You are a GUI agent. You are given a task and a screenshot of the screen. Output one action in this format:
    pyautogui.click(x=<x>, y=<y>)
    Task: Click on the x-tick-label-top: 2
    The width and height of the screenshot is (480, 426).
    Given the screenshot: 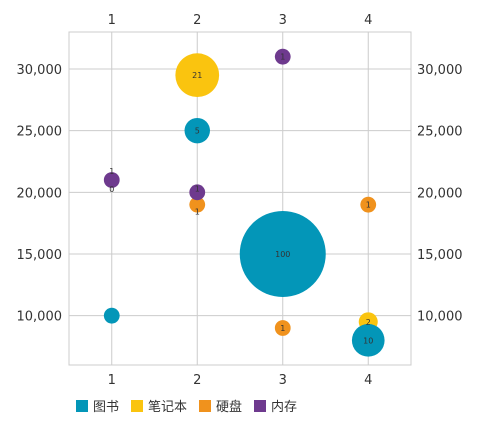 What is the action you would take?
    pyautogui.click(x=197, y=20)
    